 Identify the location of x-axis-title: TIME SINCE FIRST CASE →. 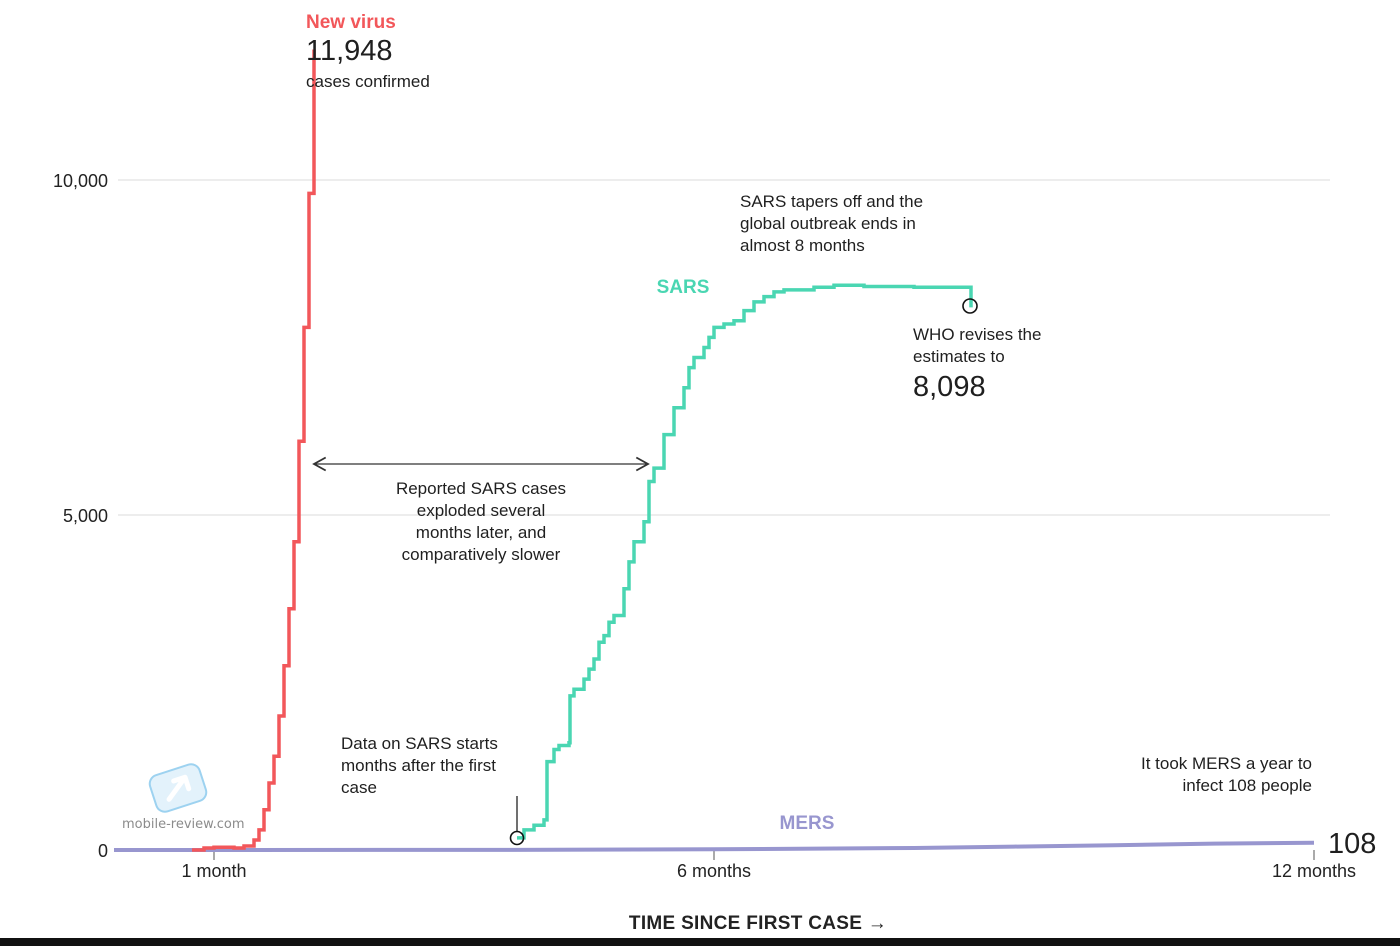
(758, 923).